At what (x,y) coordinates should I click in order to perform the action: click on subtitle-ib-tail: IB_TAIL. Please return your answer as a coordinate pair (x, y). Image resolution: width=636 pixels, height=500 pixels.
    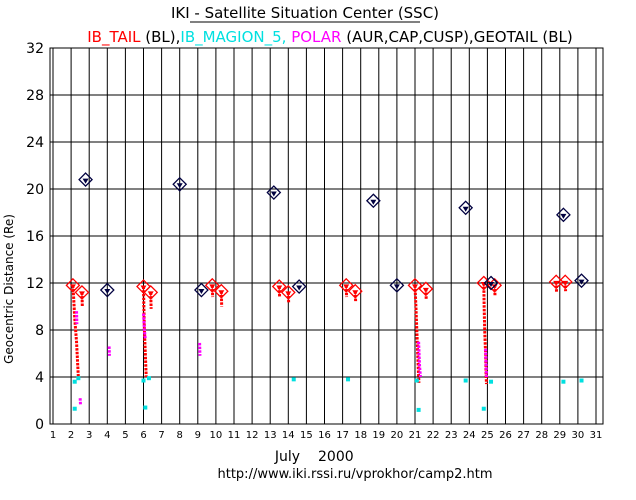
    Looking at the image, I should click on (114, 37).